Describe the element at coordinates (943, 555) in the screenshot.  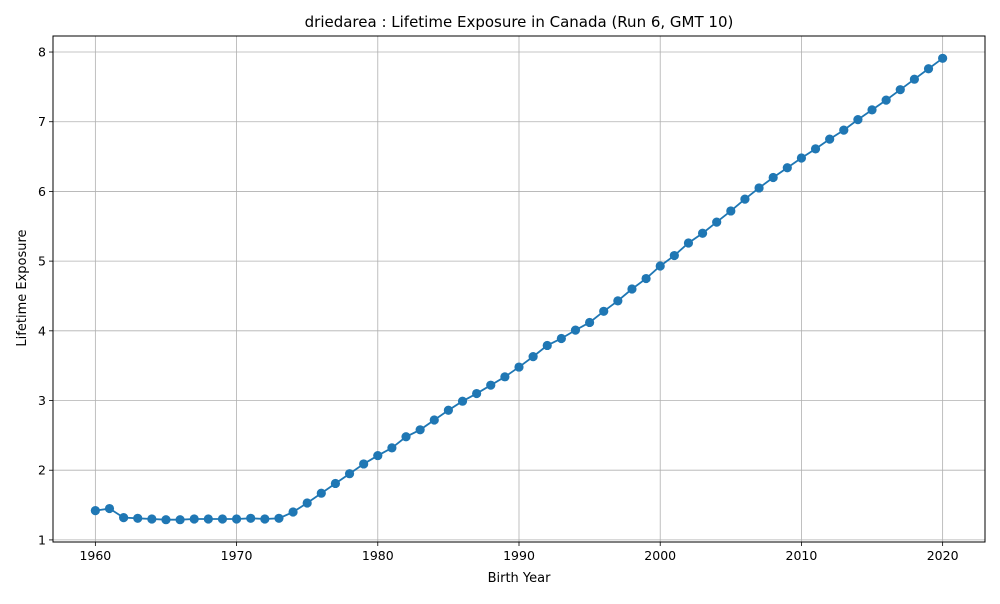
I see `x-tick-label: 2020` at that location.